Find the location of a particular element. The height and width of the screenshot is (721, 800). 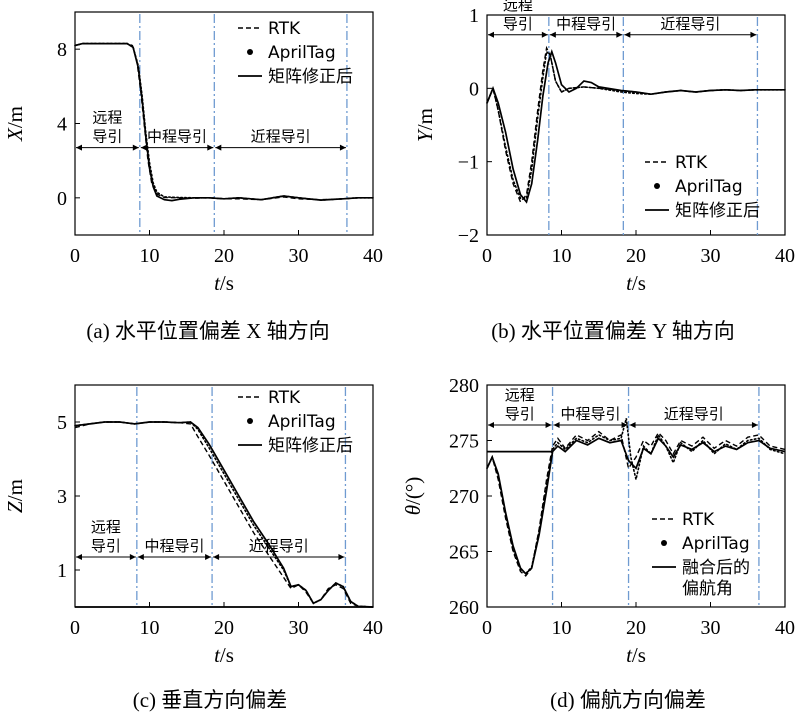

y-tick-label: 265 is located at coordinates (464, 553).